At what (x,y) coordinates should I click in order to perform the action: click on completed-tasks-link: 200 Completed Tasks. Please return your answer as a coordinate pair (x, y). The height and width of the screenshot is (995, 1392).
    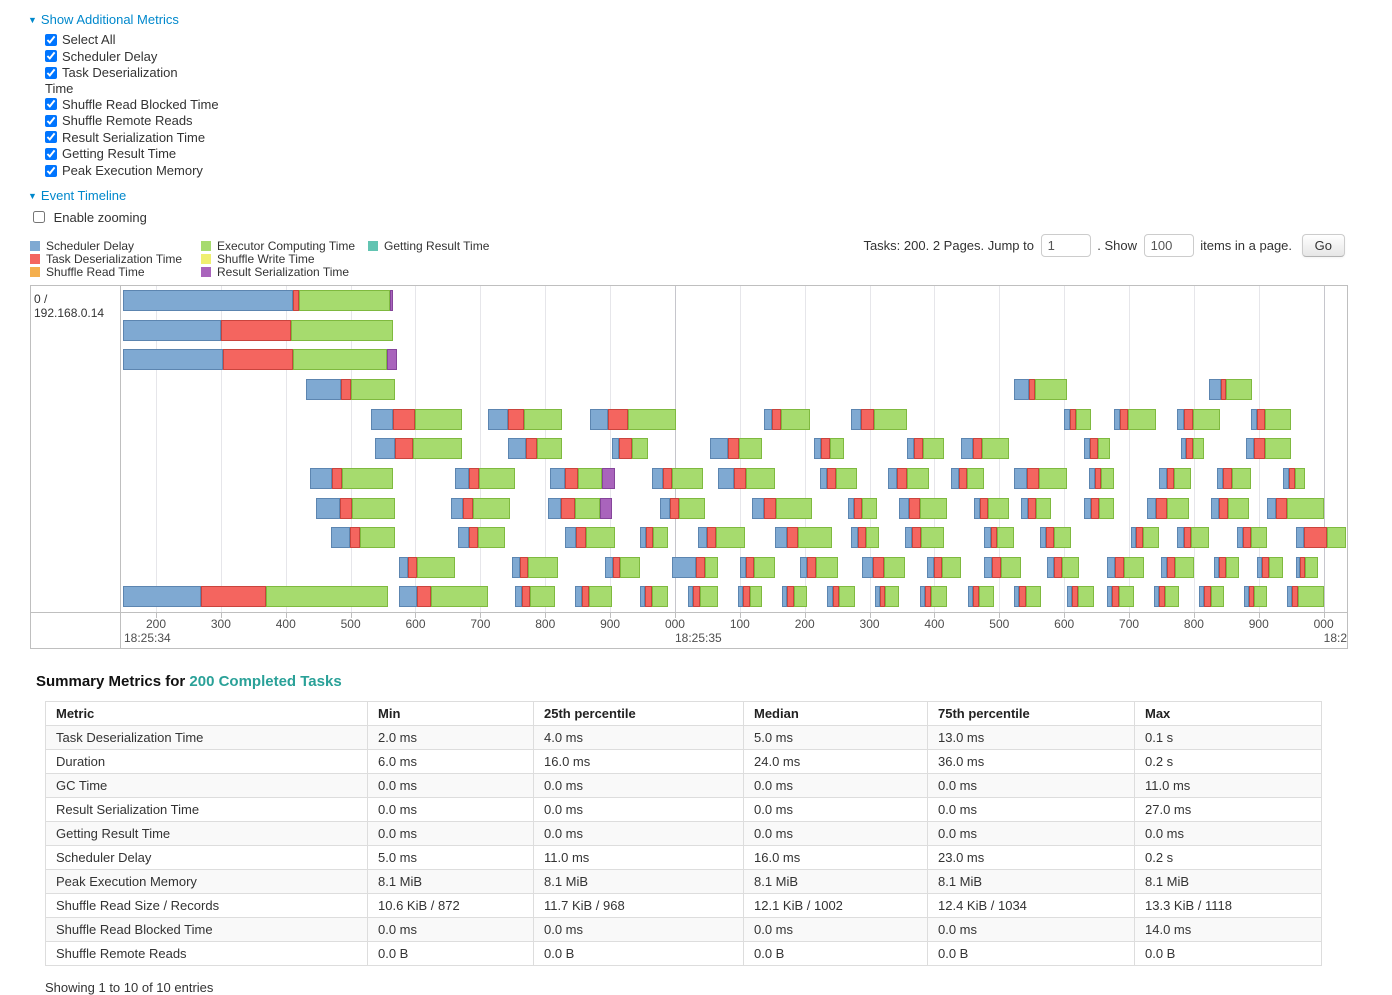
    Looking at the image, I should click on (265, 682).